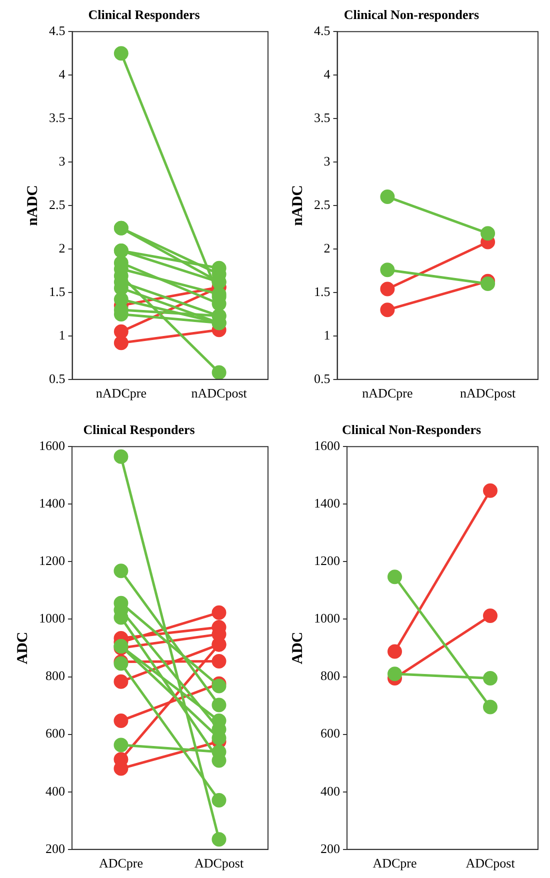  What do you see at coordinates (412, 430) in the screenshot?
I see `chart-title: Clinical Non-Responders` at bounding box center [412, 430].